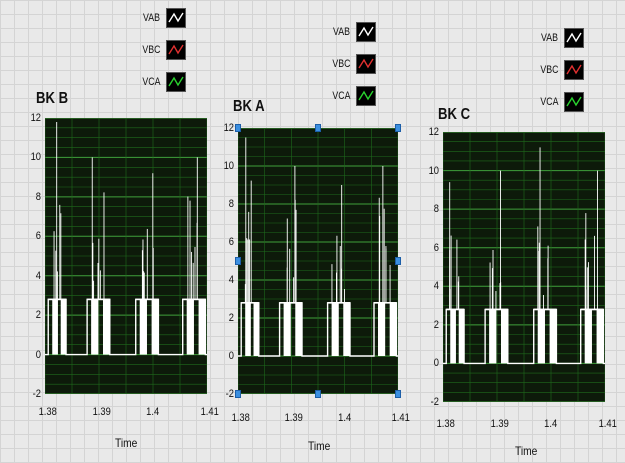 The width and height of the screenshot is (625, 463). I want to click on graph-title: BK C, so click(454, 114).